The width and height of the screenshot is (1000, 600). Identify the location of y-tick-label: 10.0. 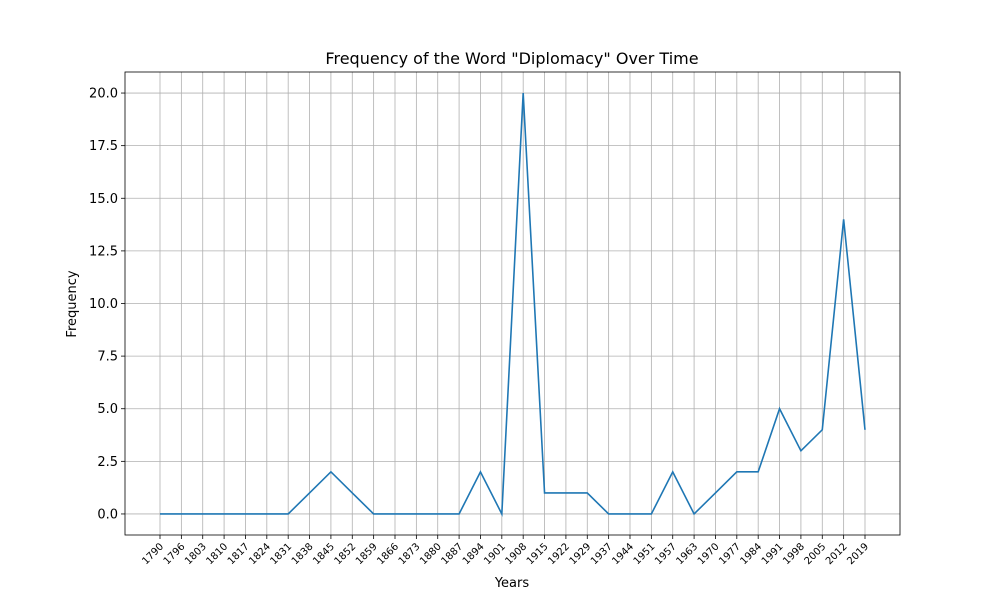
(103, 304).